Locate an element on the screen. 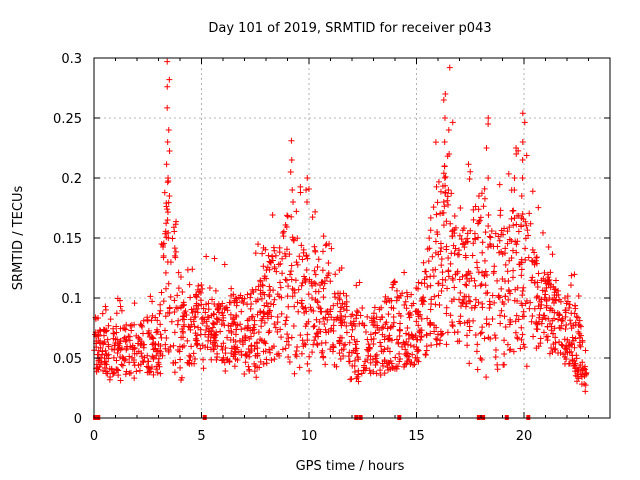  y-axis-label: SRMTID / TECUs is located at coordinates (18, 238).